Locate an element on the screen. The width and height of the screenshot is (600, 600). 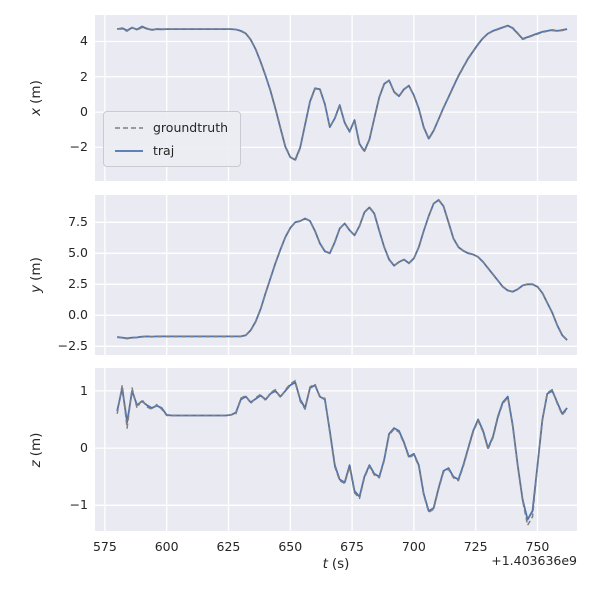
legend-entry-traj: traj is located at coordinates (171, 150).